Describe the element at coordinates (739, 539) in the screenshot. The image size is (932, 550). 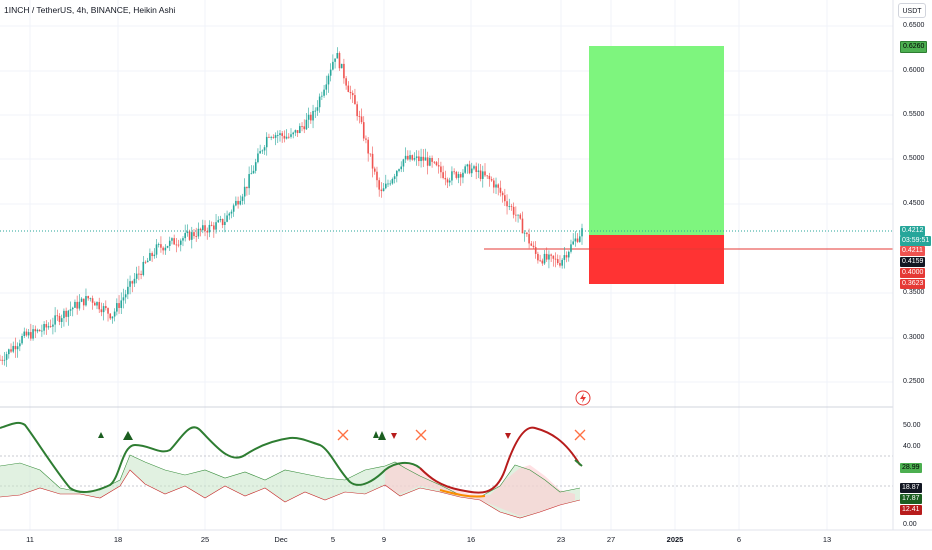
I see `time-label: 6` at that location.